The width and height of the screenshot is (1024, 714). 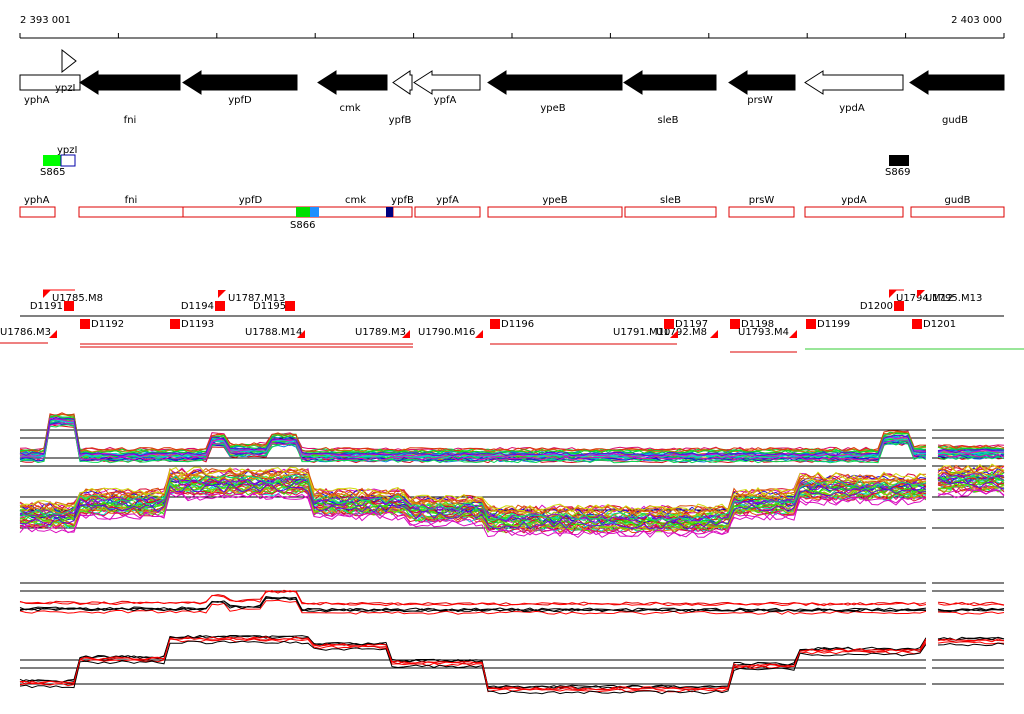 I want to click on signal-label: S865, so click(x=52, y=172).